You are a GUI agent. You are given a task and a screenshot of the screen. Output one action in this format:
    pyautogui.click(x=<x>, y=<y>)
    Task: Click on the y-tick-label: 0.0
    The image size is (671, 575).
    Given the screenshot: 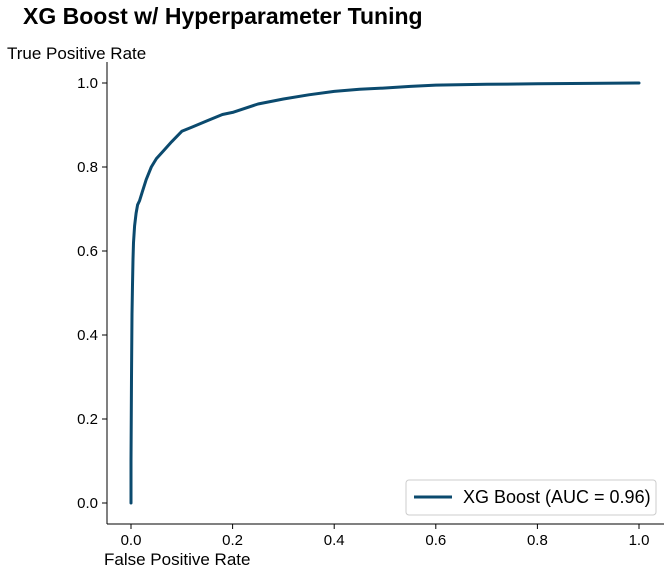 What is the action you would take?
    pyautogui.click(x=87, y=503)
    